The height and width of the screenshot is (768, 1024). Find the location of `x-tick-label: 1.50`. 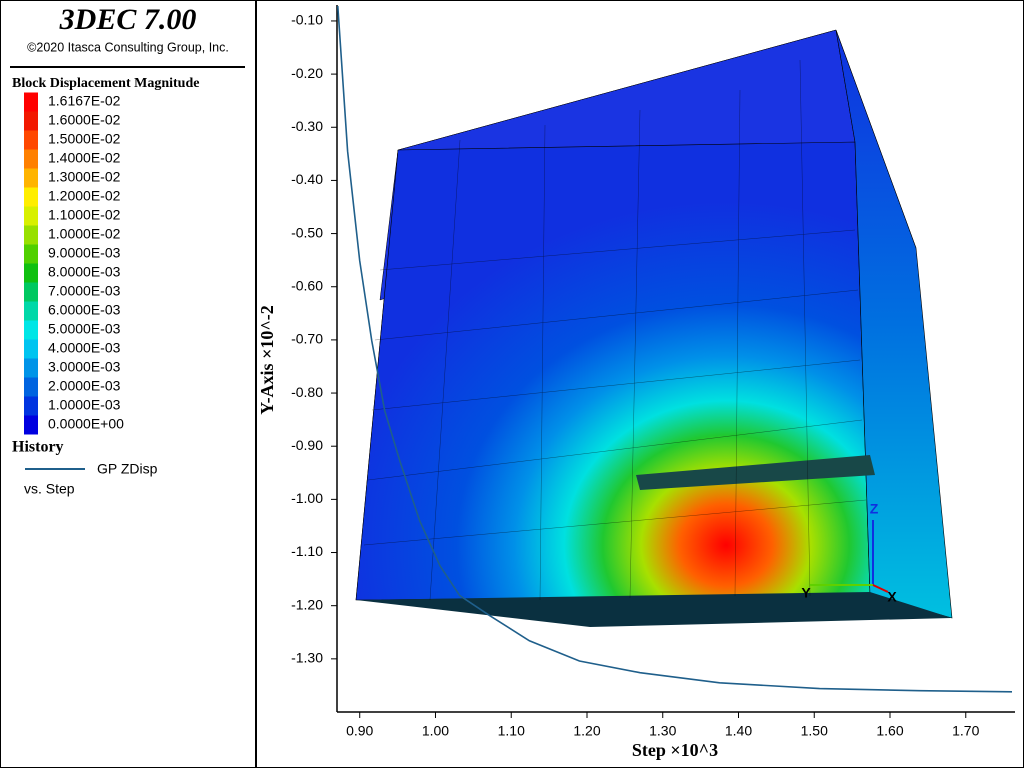

x-tick-label: 1.50 is located at coordinates (814, 731).